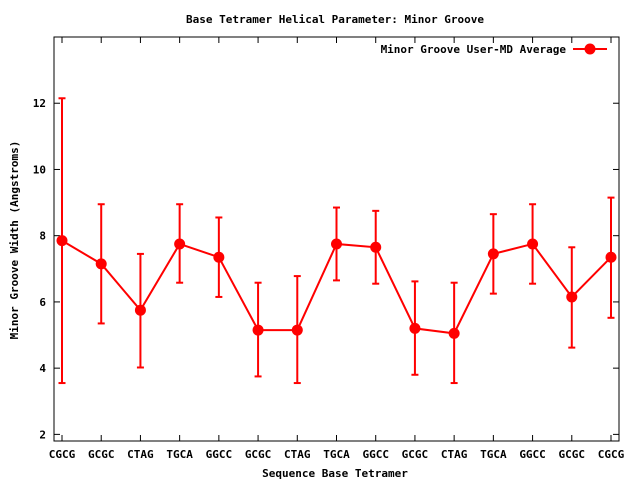 This screenshot has height=480, width=640. What do you see at coordinates (14, 240) in the screenshot?
I see `y-axis-label: Minor Groove Width (Angstroms)` at bounding box center [14, 240].